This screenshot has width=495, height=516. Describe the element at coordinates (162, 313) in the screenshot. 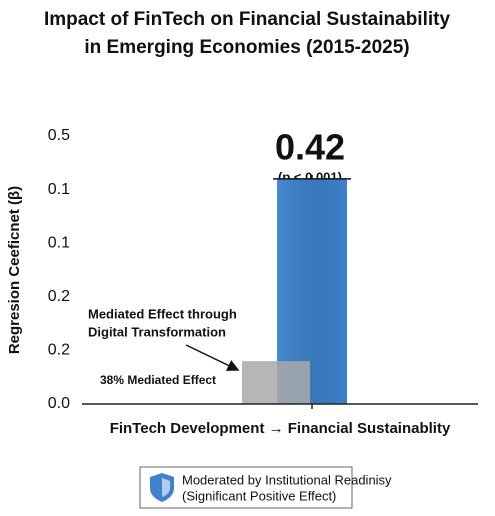

I see `annotation: Mediated Effect through` at that location.